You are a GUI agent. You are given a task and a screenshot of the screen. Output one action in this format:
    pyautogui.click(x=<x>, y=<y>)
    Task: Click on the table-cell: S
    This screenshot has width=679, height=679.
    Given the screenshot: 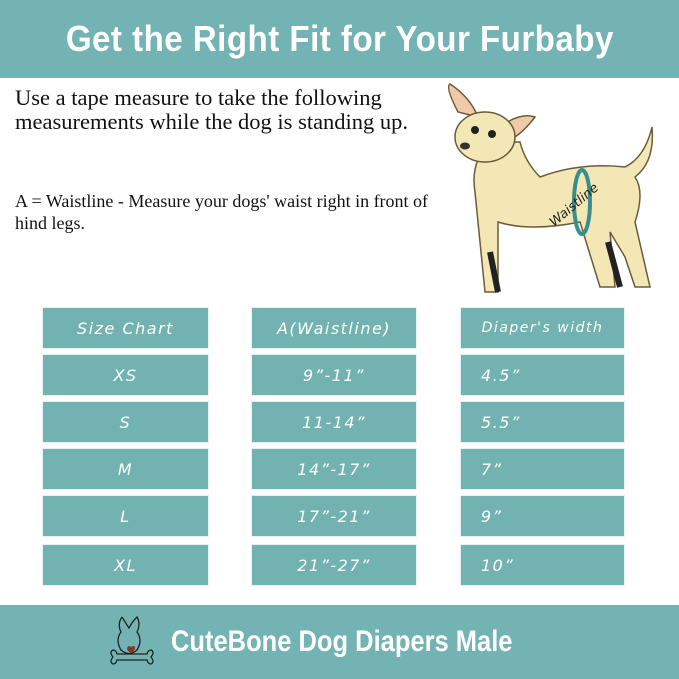 What is the action you would take?
    pyautogui.click(x=125, y=422)
    